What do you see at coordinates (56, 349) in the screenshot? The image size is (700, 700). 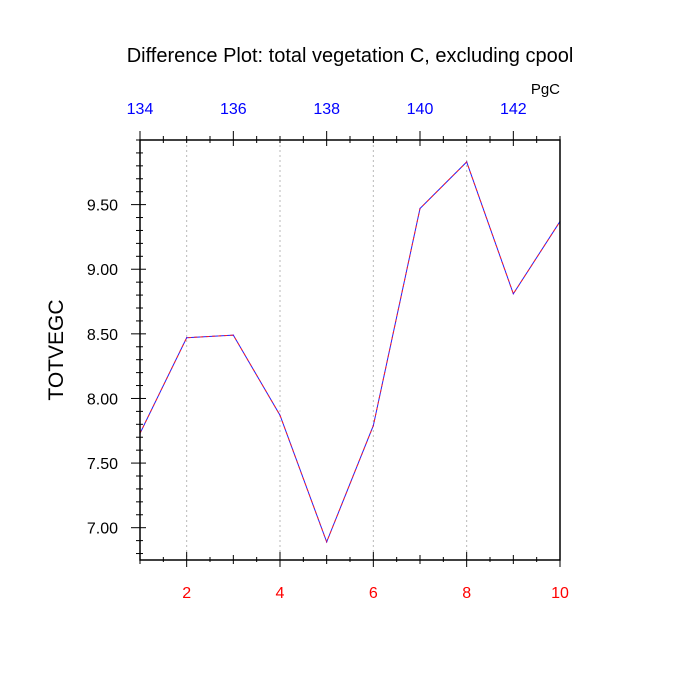 I see `y-axis-label: TOTVEGC` at bounding box center [56, 349].